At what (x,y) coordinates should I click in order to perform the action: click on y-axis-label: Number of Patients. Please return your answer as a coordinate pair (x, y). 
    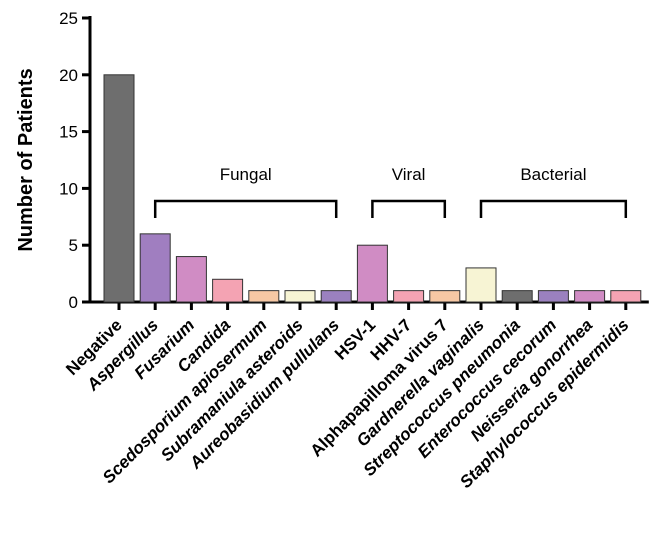
    Looking at the image, I should click on (26, 159).